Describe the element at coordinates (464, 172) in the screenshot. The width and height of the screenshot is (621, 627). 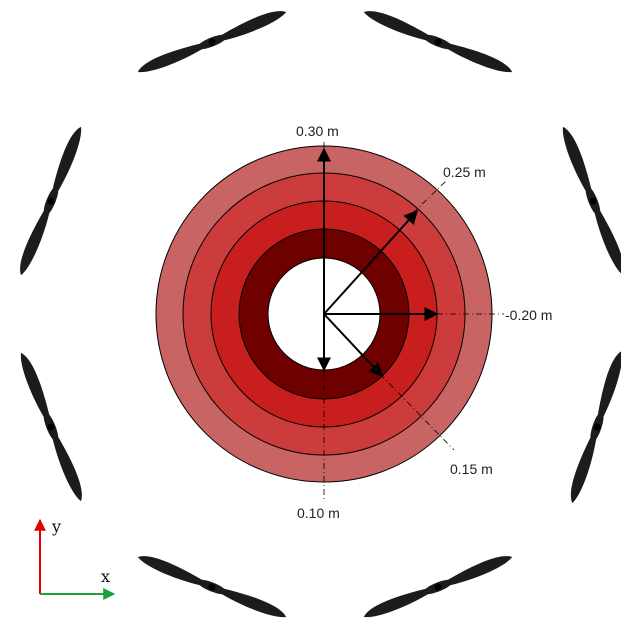
I see `label-025: 0.25 m` at that location.